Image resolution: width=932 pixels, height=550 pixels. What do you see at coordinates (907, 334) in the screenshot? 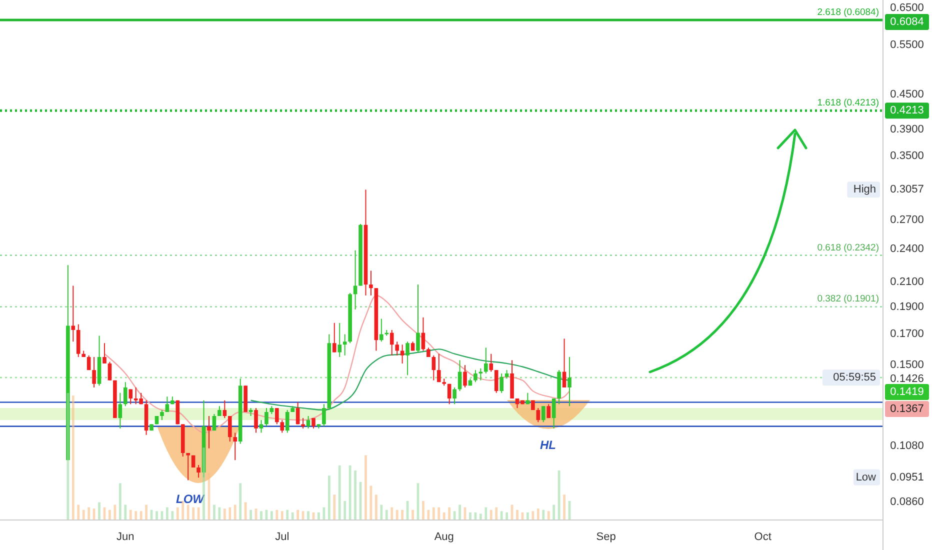
I see `y-tick-label: 0.1700` at bounding box center [907, 334].